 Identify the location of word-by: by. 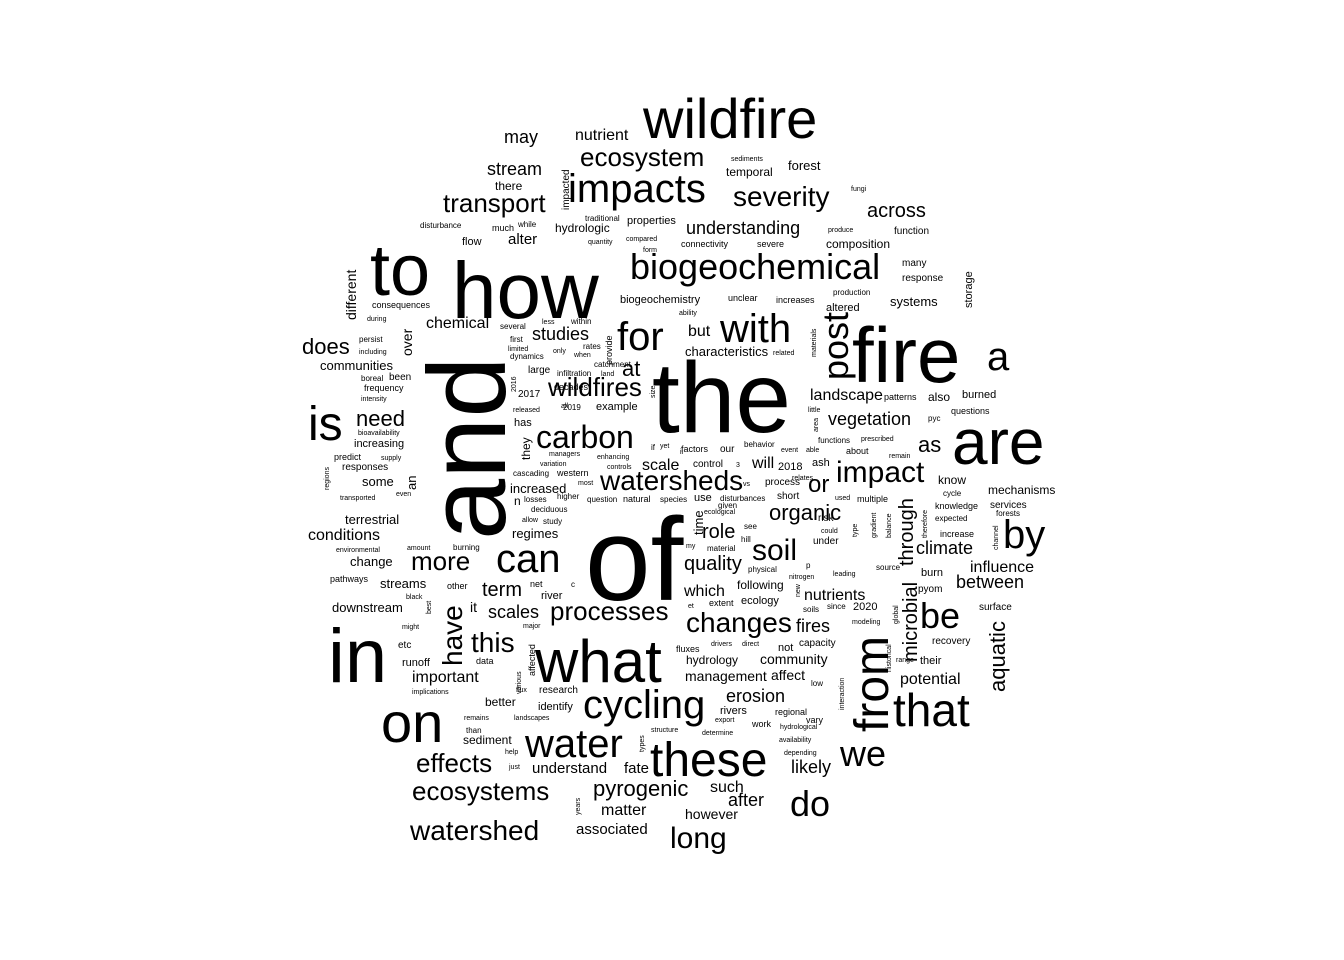
(1024, 535).